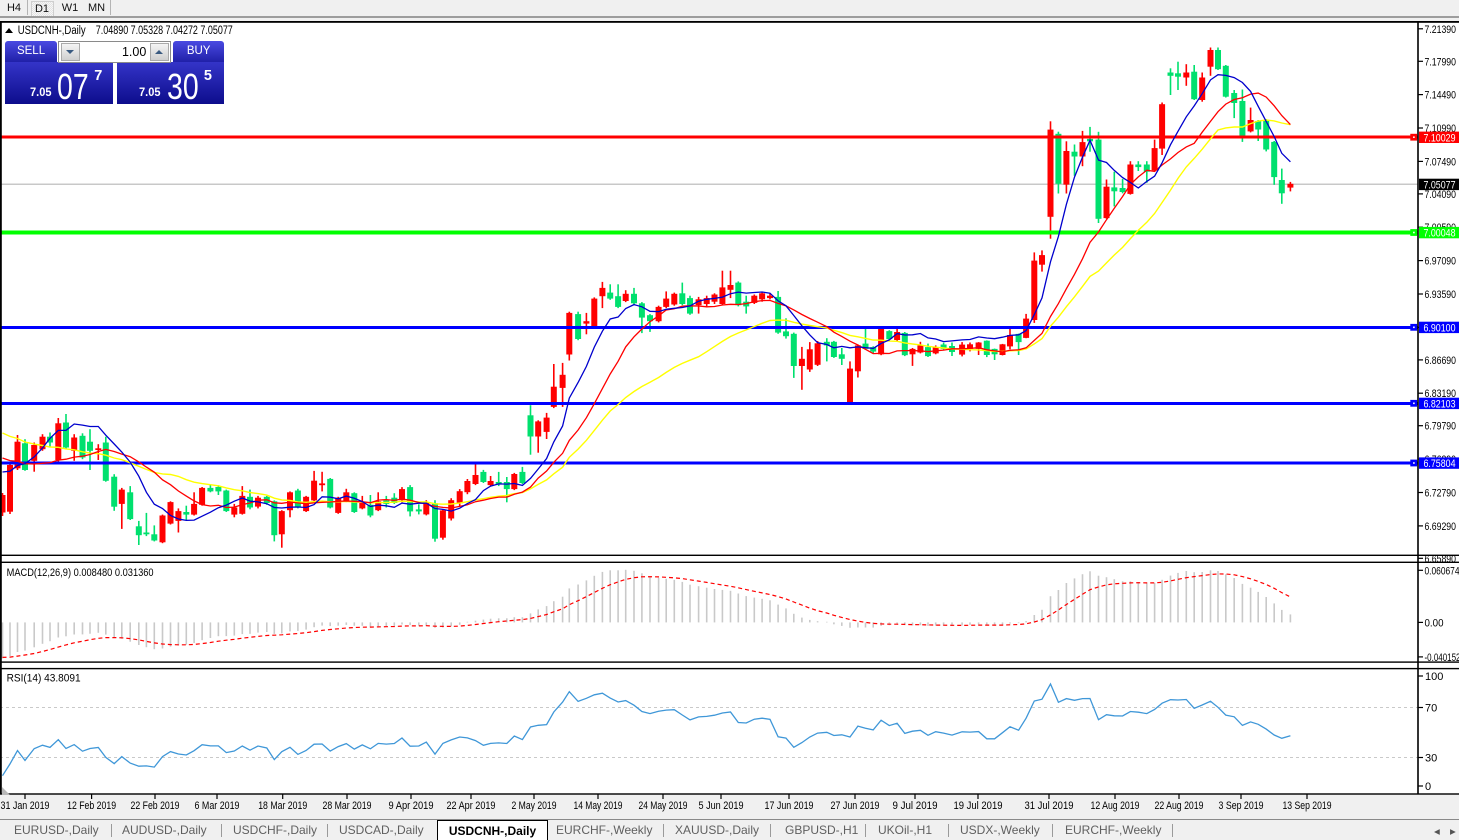  Describe the element at coordinates (1441, 394) in the screenshot. I see `svg-text: 6.83190` at that location.